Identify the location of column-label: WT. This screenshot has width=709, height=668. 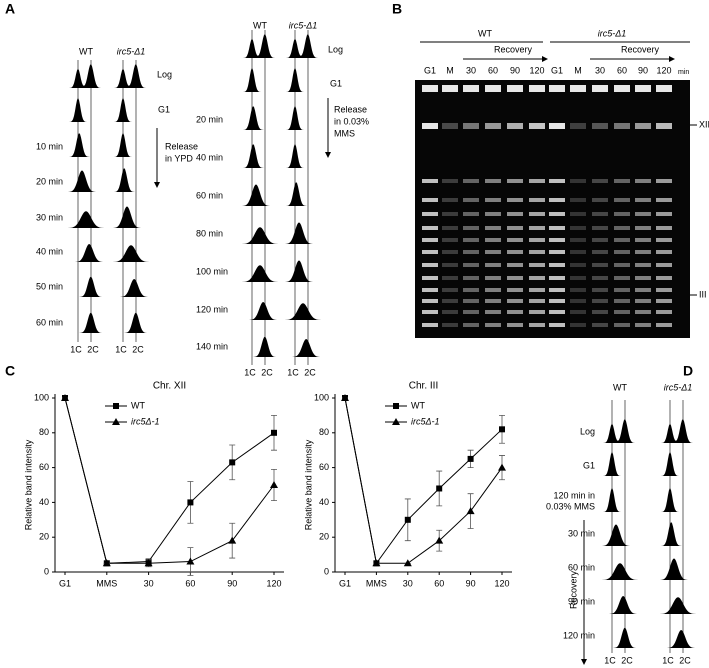
(620, 387).